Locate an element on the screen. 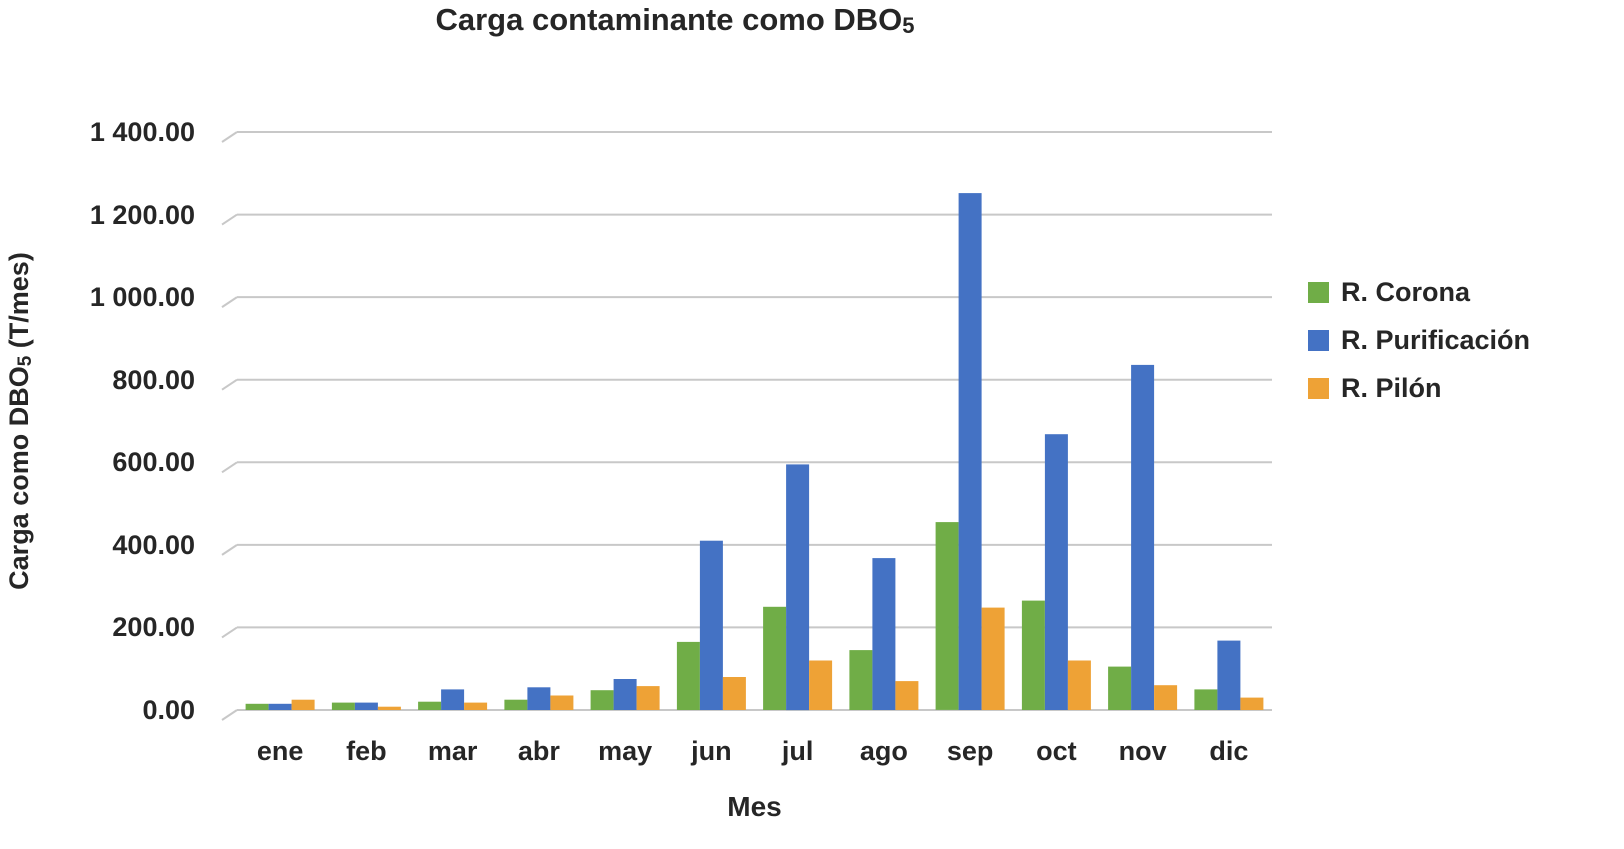 This screenshot has height=849, width=1624. bar-r-corona-jul is located at coordinates (775, 658).